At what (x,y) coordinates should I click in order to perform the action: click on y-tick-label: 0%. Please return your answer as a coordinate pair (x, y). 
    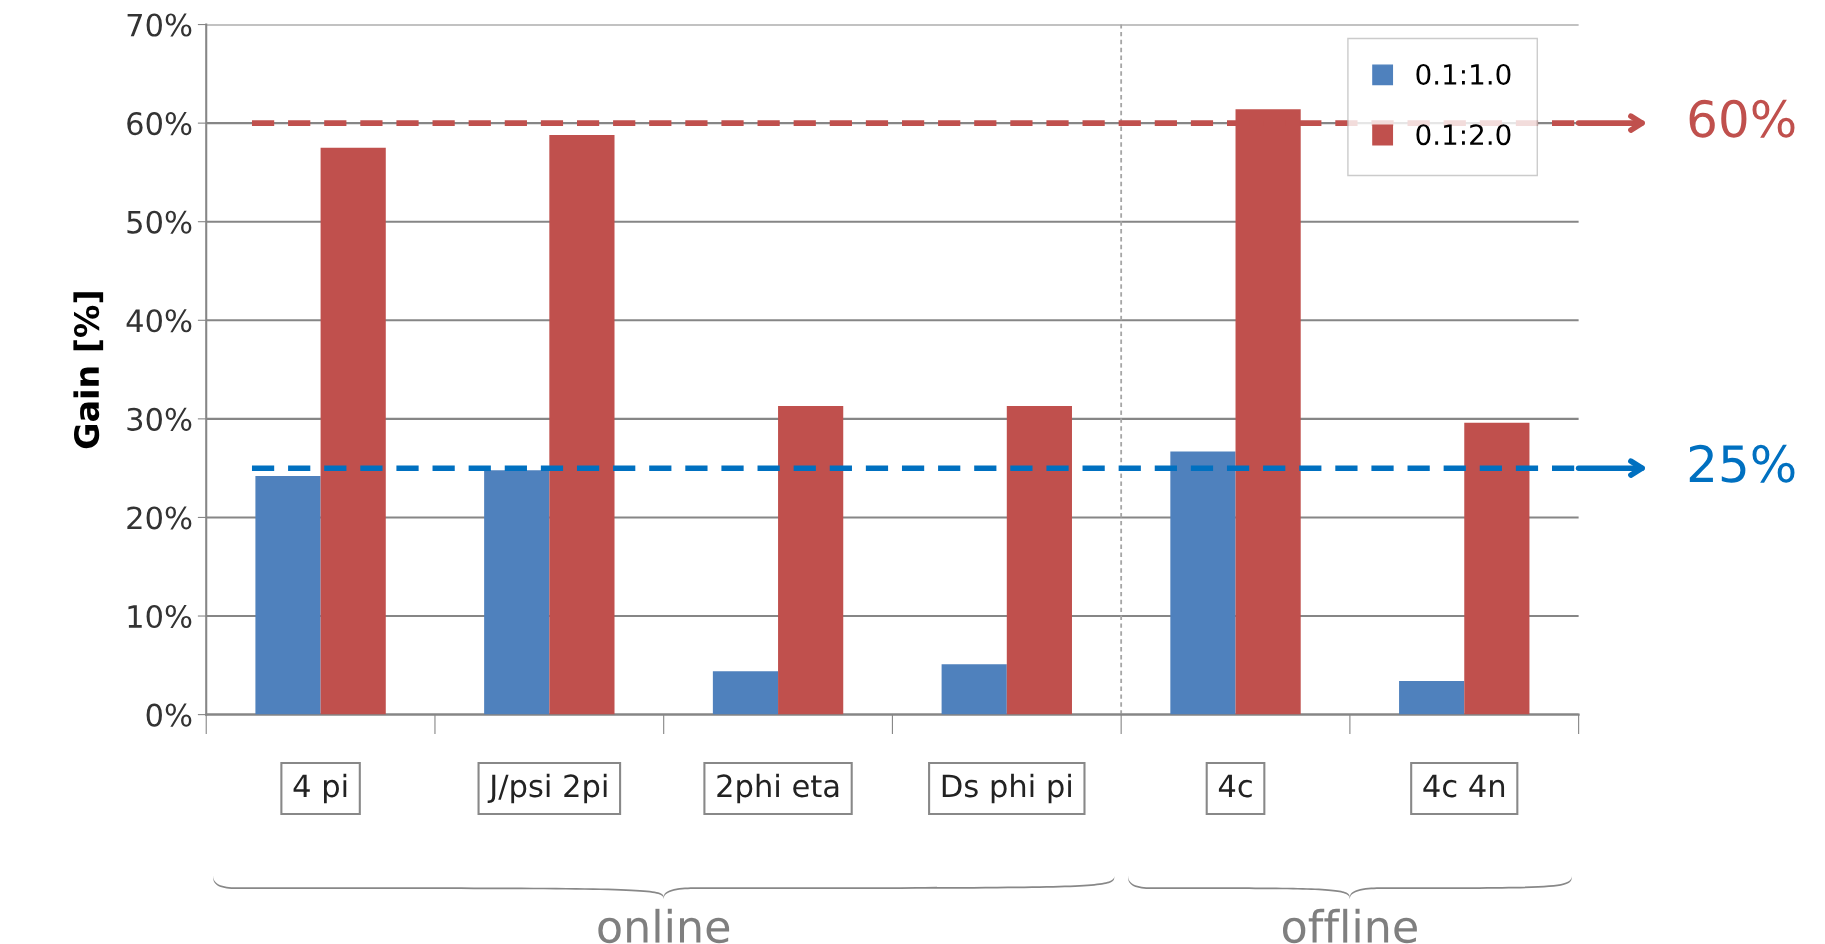
    Looking at the image, I should click on (169, 715).